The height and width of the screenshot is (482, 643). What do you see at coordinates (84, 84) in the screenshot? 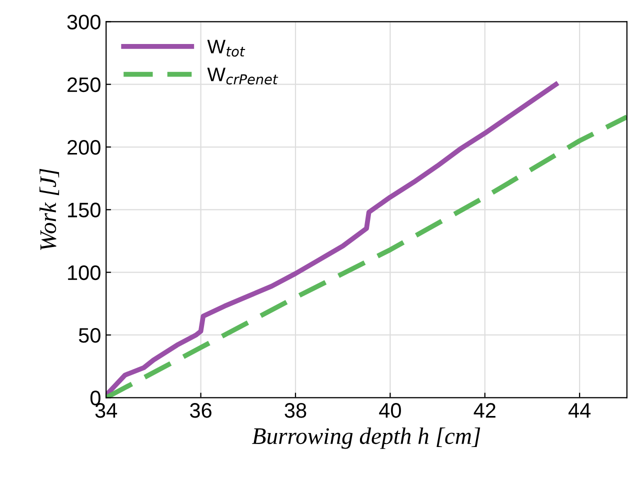
I see `y-tick-label: 250` at bounding box center [84, 84].